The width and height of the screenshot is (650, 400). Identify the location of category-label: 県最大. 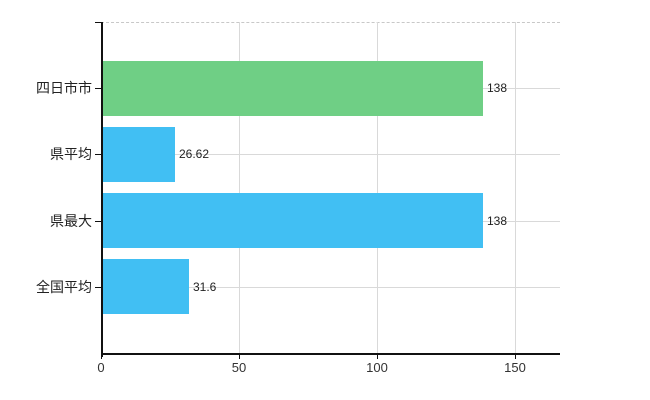
(71, 221).